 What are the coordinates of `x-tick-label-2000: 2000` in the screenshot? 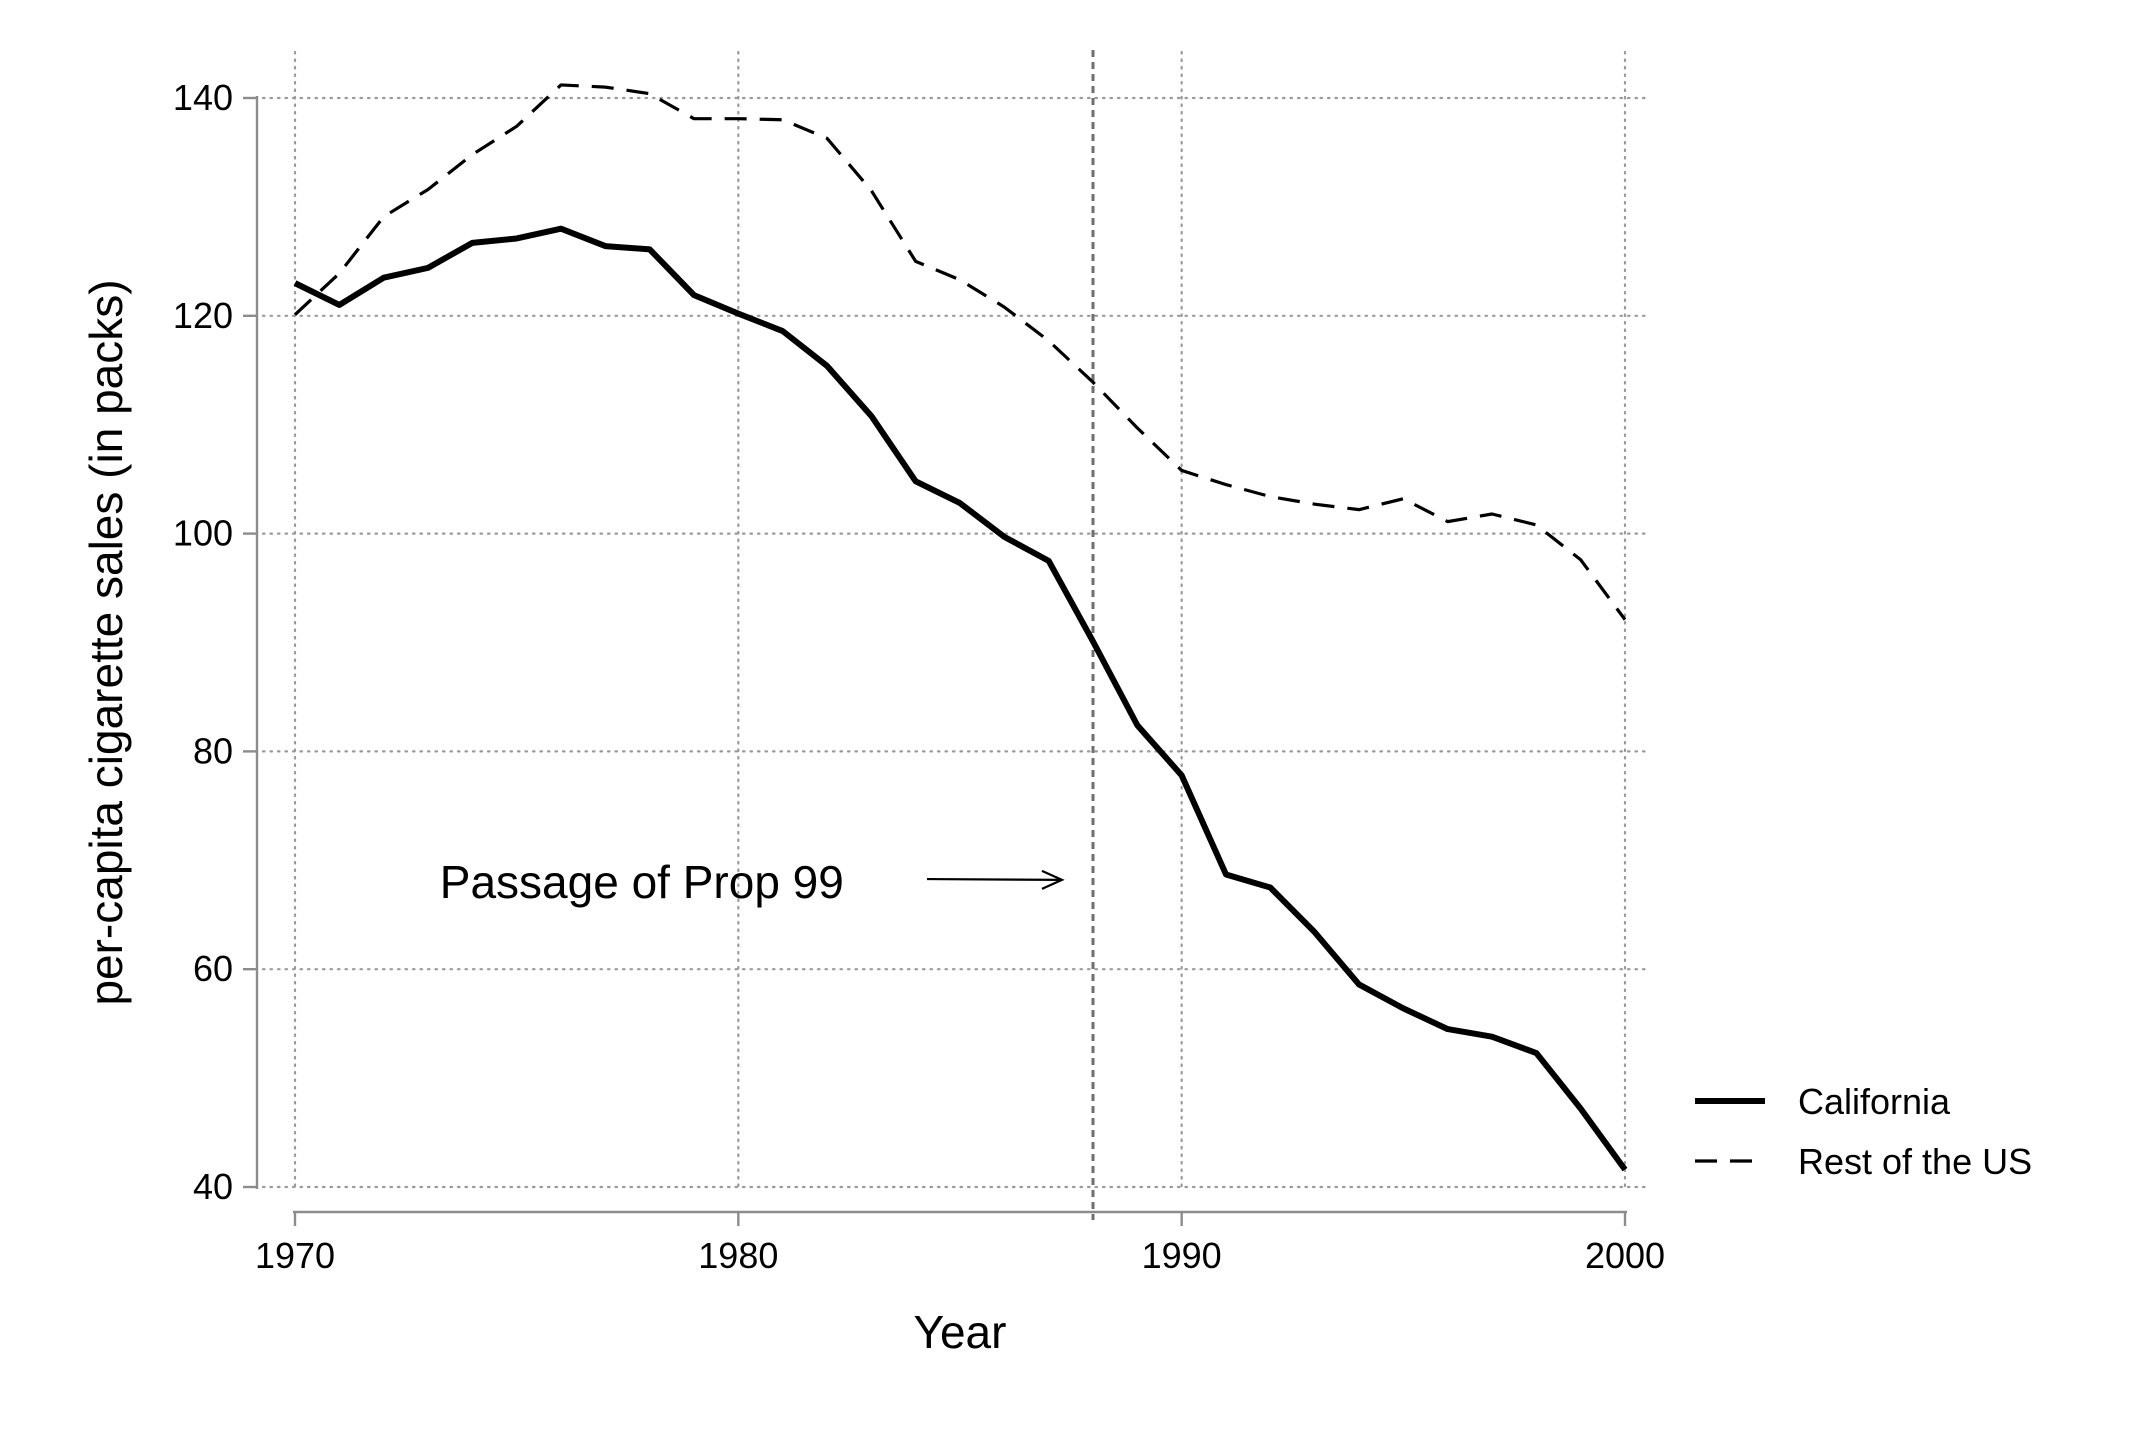 It's located at (1625, 1255).